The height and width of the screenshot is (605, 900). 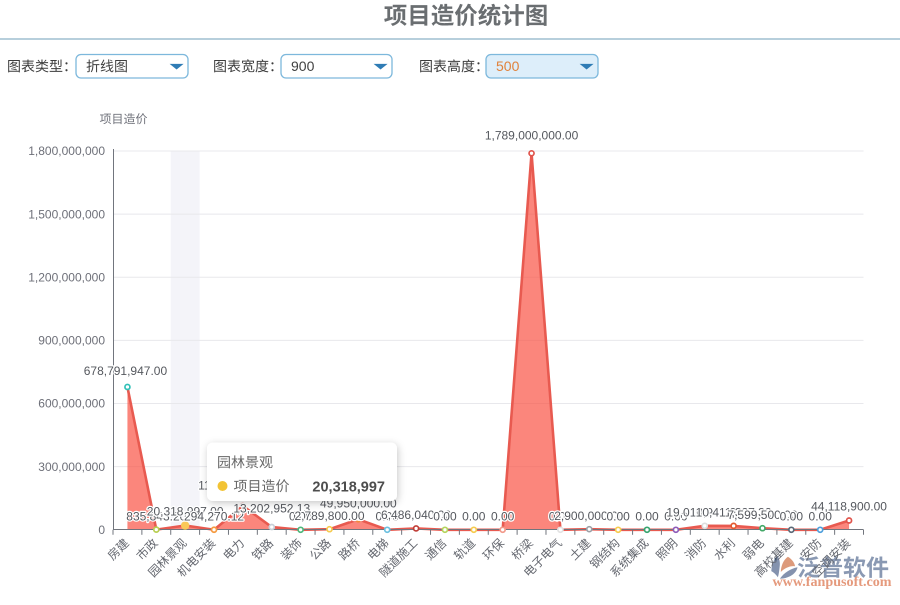 What do you see at coordinates (214, 516) in the screenshot?
I see `svg-text: 294,270.12` at bounding box center [214, 516].